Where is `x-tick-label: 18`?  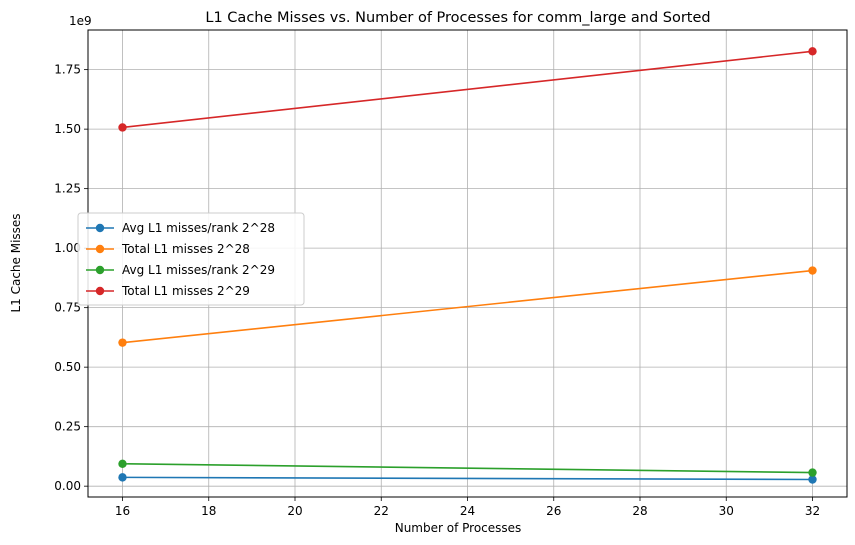
x-tick-label: 18 is located at coordinates (208, 511).